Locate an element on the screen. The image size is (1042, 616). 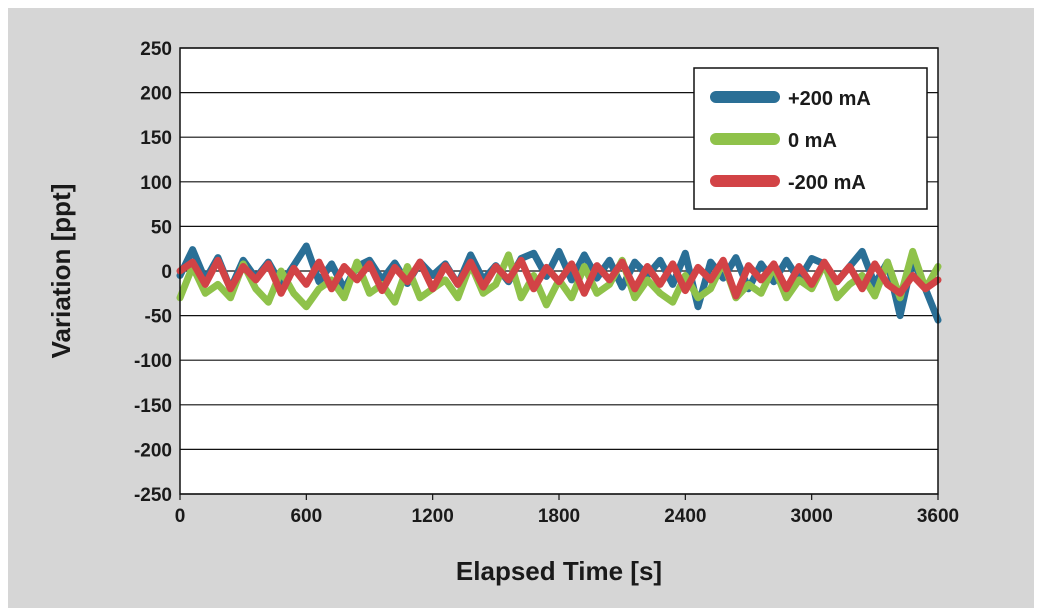
series-layer is located at coordinates (559, 283).